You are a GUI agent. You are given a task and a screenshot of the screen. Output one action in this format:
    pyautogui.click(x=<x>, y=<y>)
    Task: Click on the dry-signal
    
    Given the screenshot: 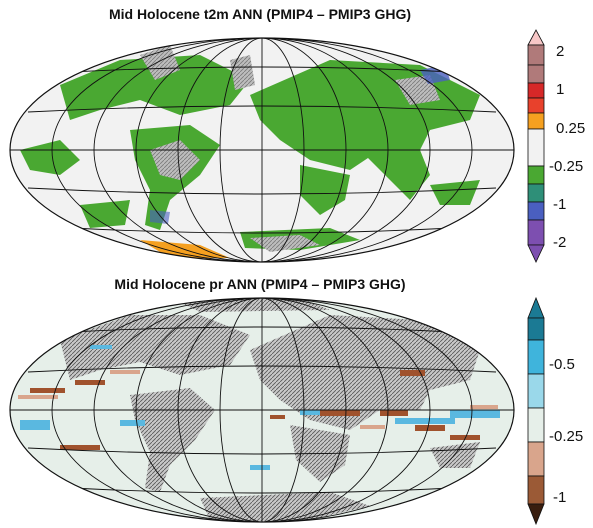 What is the action you would take?
    pyautogui.click(x=255, y=410)
    